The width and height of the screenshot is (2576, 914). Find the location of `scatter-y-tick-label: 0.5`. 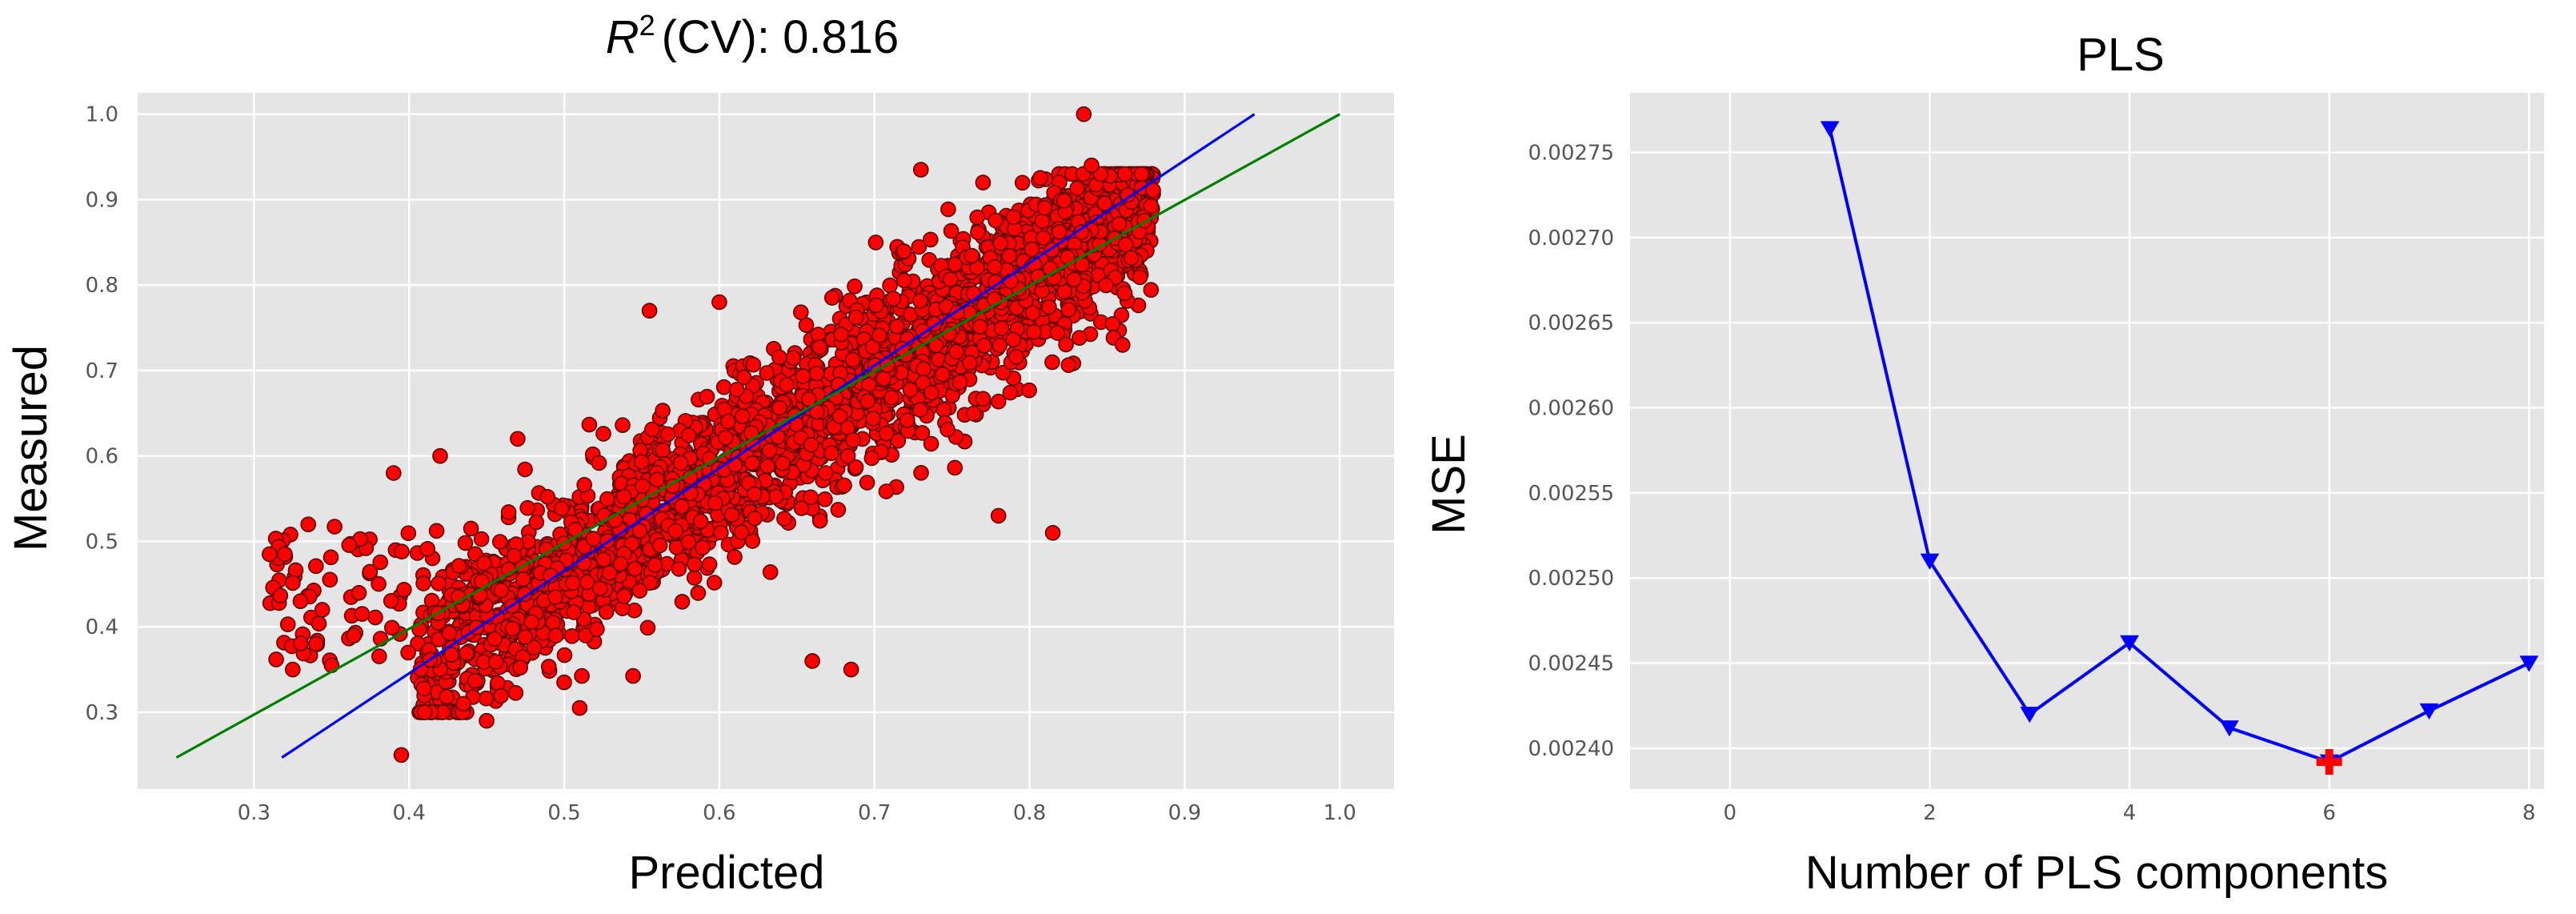

scatter-y-tick-label: 0.5 is located at coordinates (102, 542).